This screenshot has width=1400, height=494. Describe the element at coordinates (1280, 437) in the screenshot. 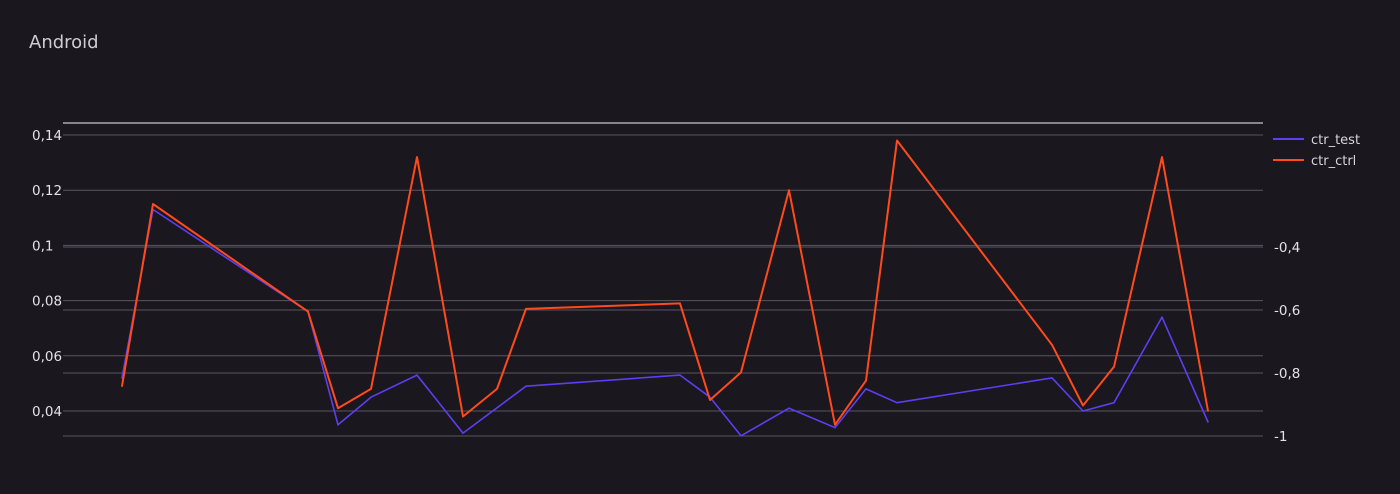

I see `y-right-tick-label: -1` at that location.